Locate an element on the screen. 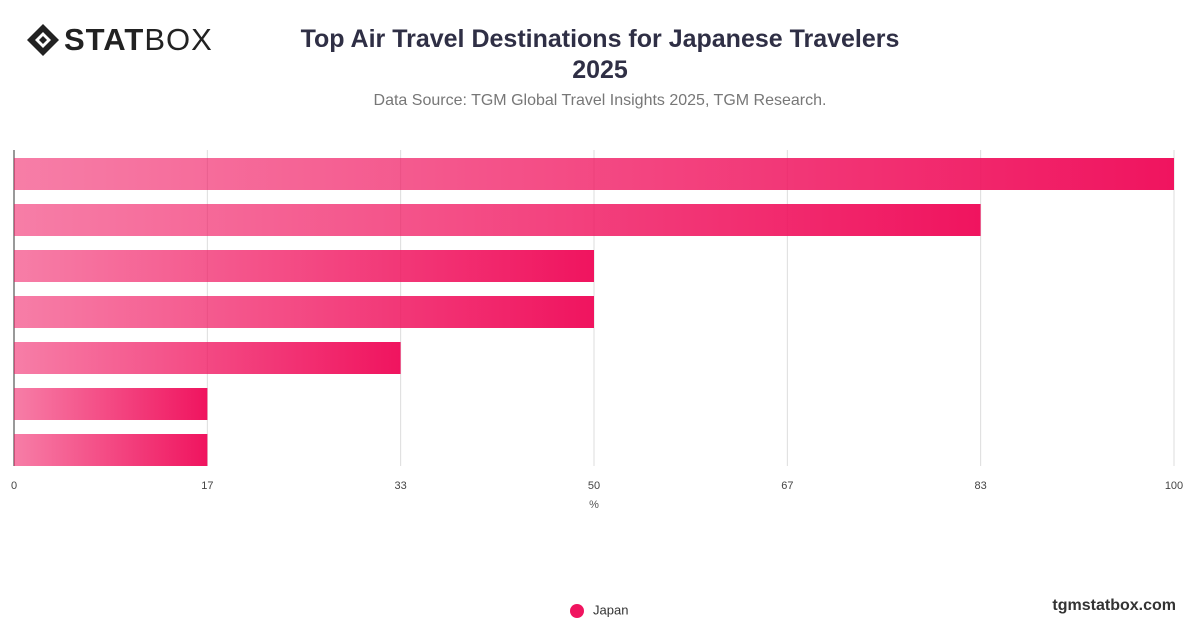 The width and height of the screenshot is (1200, 628). x-tick-label: 33 is located at coordinates (401, 486).